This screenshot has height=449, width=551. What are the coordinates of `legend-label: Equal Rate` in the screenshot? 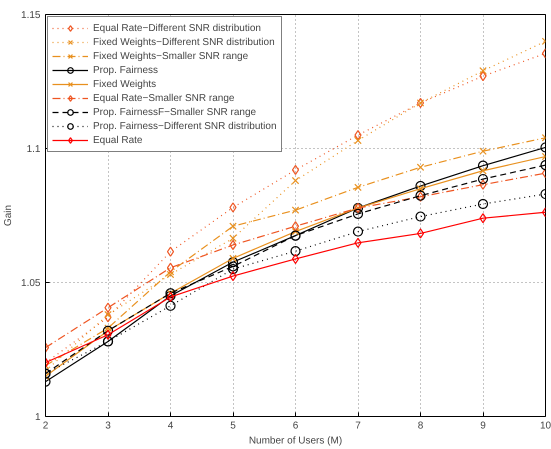 It's located at (117, 140).